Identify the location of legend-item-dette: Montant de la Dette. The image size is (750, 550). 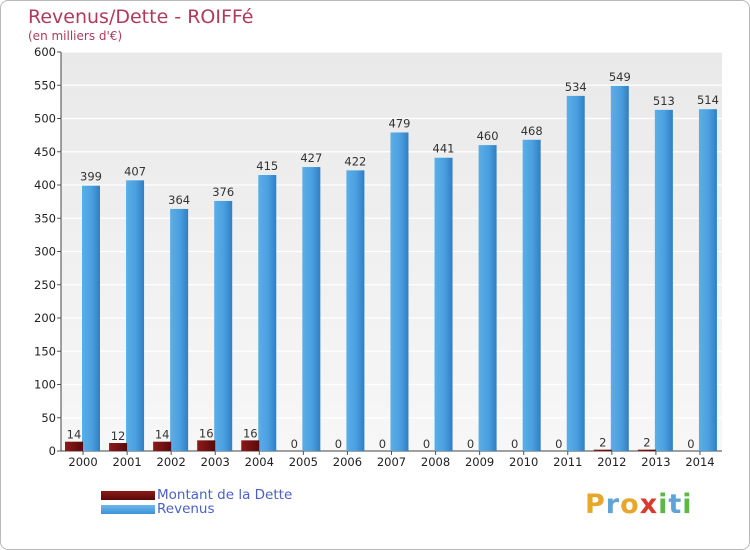
(197, 495).